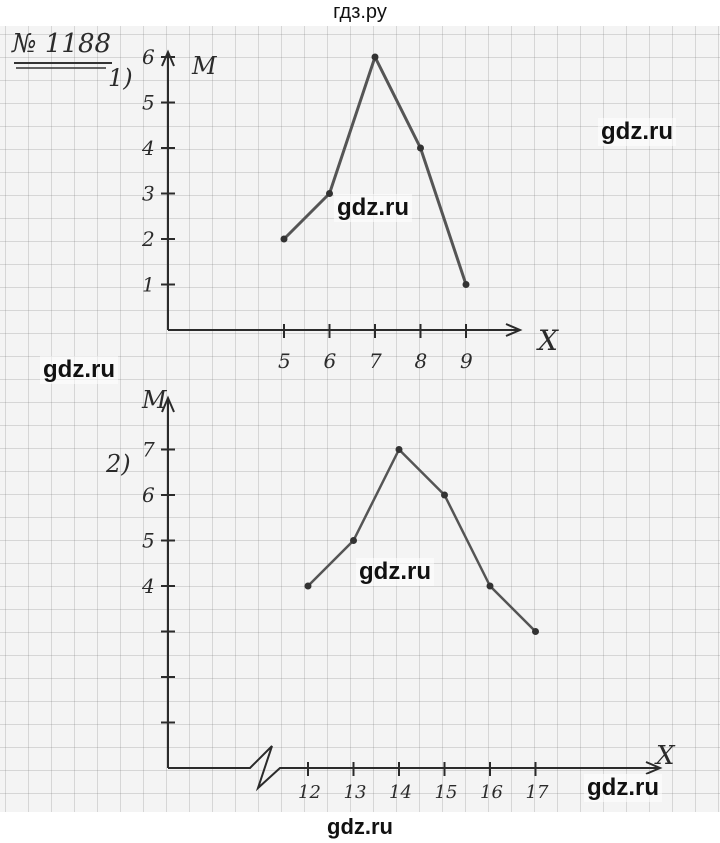 The image size is (720, 843). I want to click on chart-2-y-tick-label: 4, so click(148, 586).